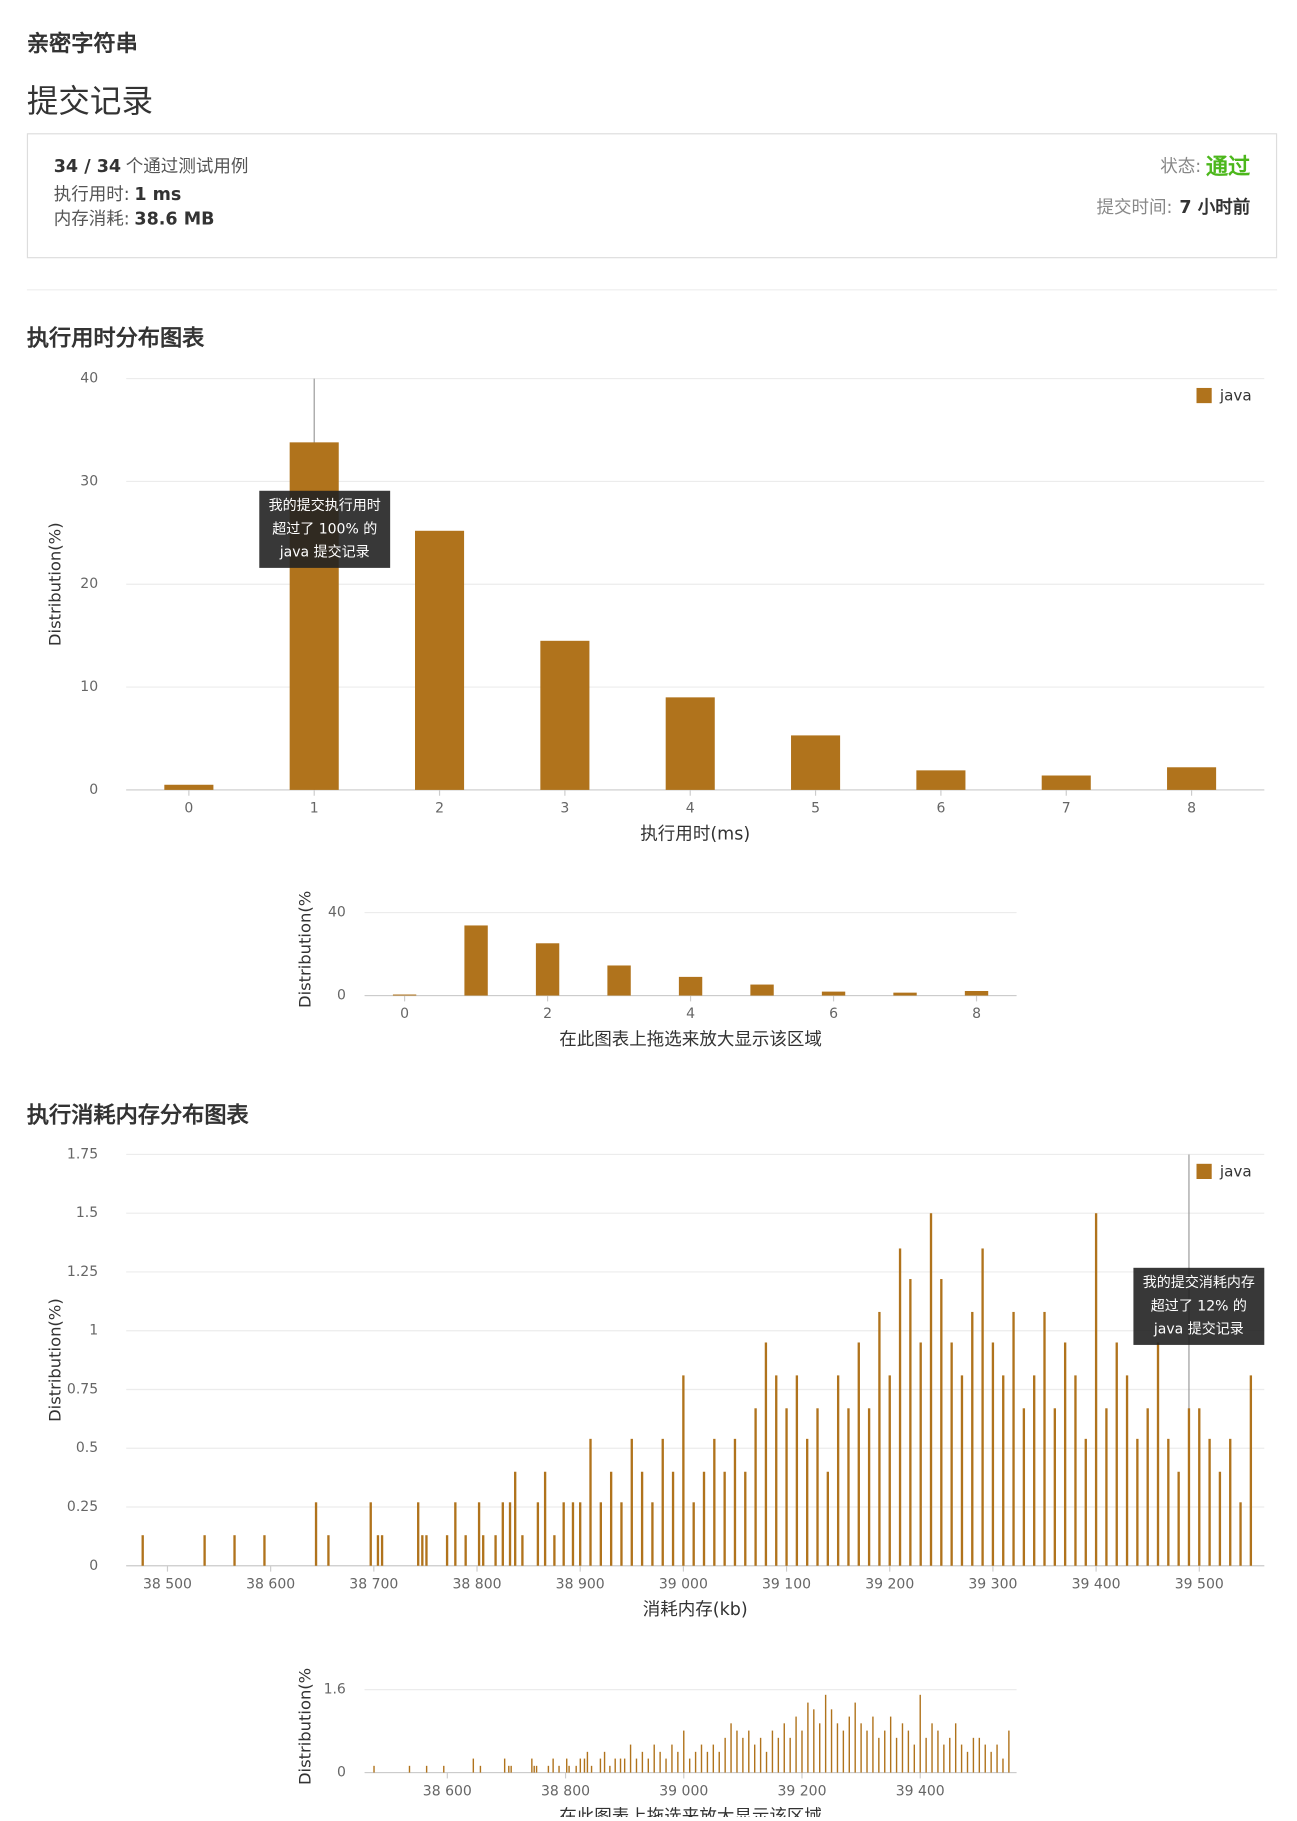  Describe the element at coordinates (341, 996) in the screenshot. I see `y-tick-label: 0` at that location.